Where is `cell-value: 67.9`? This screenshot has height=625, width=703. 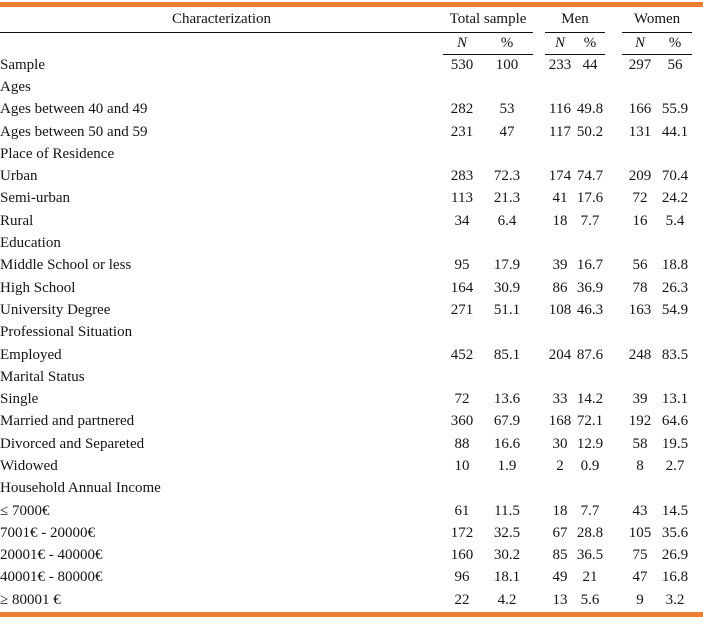 cell-value: 67.9 is located at coordinates (507, 421).